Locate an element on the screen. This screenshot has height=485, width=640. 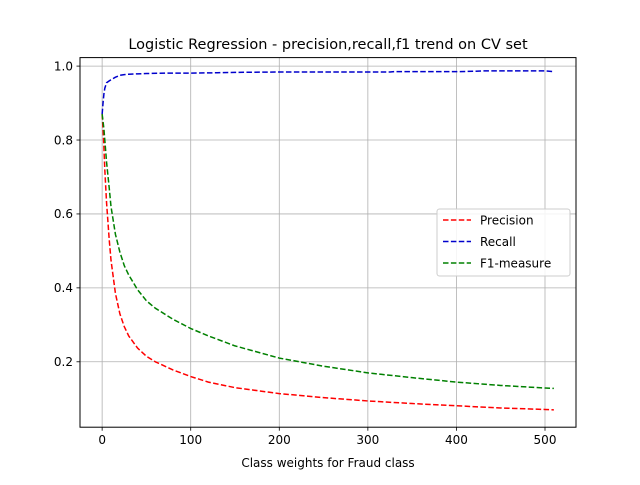
legend-box is located at coordinates (503, 242).